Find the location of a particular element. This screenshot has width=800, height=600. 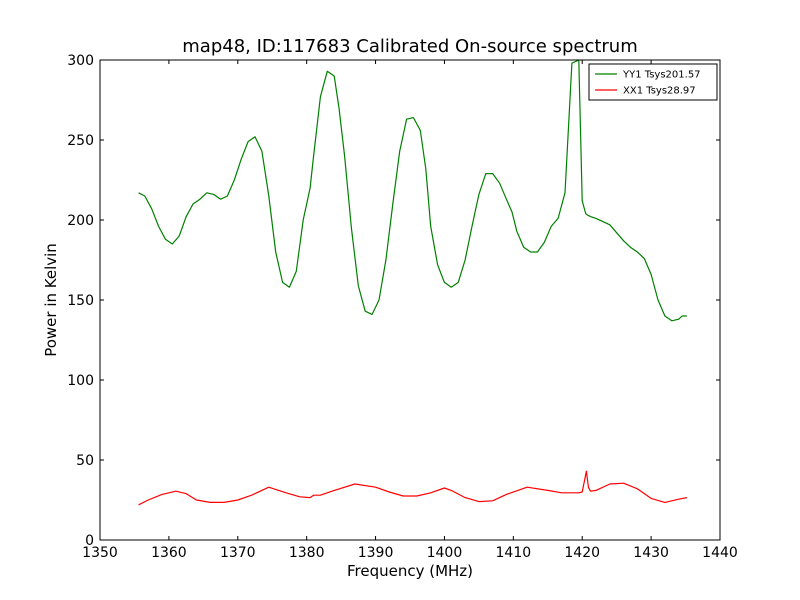

y-tick-label: 150 is located at coordinates (80, 301).